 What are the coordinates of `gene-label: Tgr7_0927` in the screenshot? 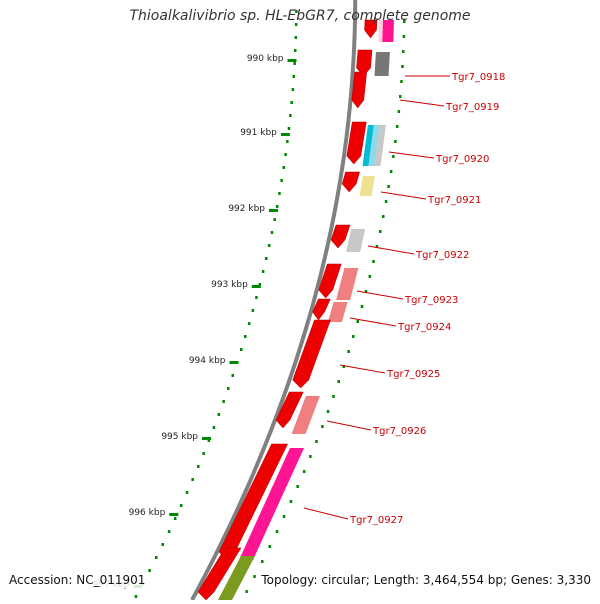 It's located at (376, 520).